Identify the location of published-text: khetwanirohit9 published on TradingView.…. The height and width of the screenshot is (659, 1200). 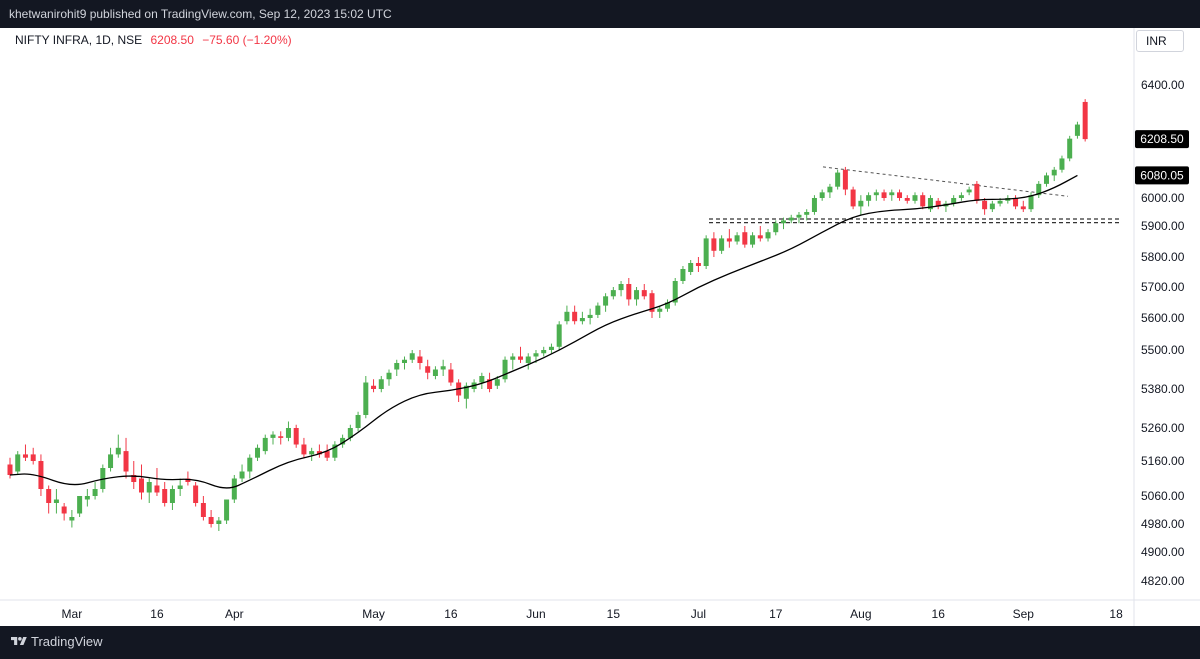
(200, 14).